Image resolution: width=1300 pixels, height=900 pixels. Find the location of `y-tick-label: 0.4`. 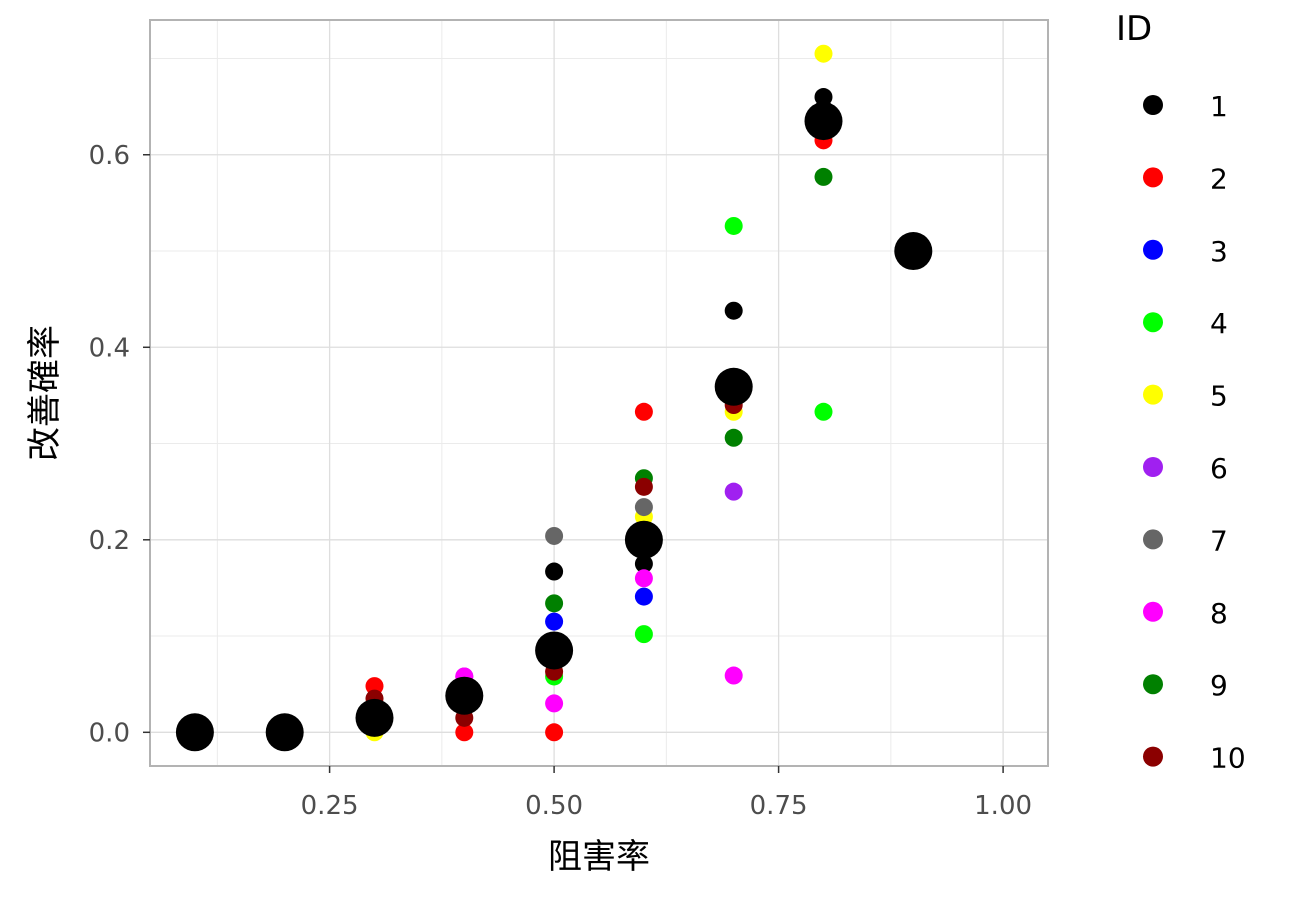

y-tick-label: 0.4 is located at coordinates (109, 348).